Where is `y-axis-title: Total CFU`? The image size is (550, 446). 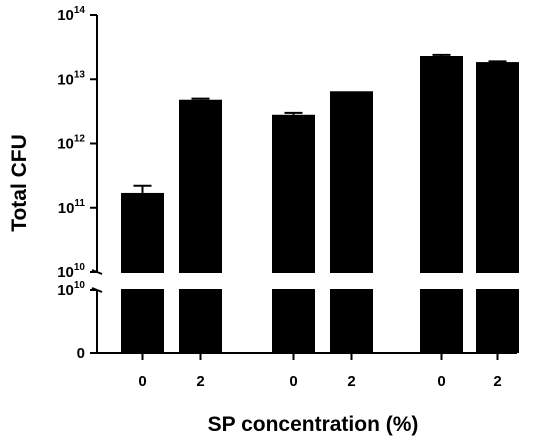 y-axis-title: Total CFU is located at coordinates (19, 183).